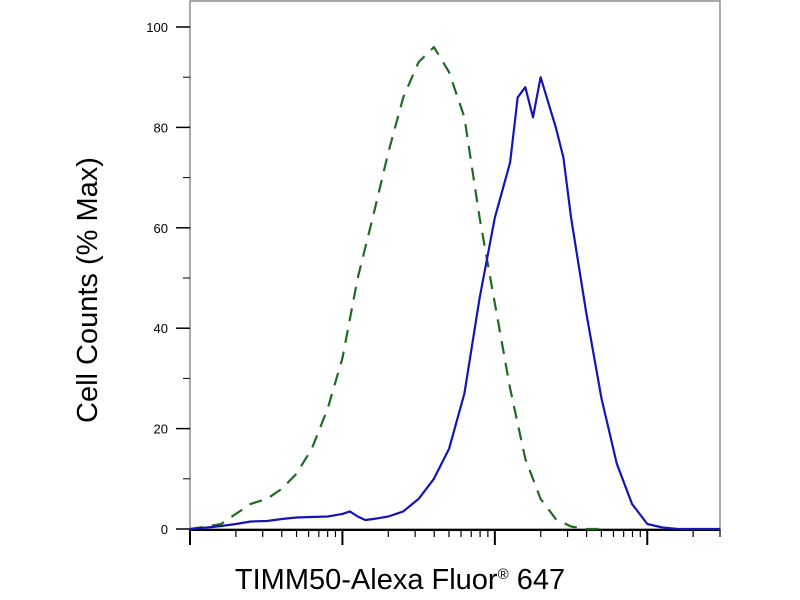 The width and height of the screenshot is (800, 600). What do you see at coordinates (455, 537) in the screenshot?
I see `x-axis` at bounding box center [455, 537].